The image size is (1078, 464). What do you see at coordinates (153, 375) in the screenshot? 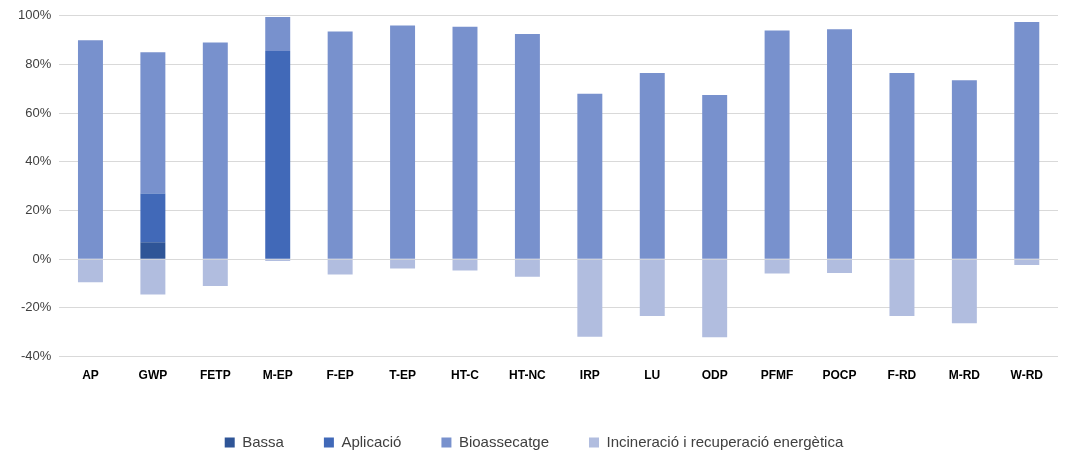
I see `x-tick-label: GWP` at bounding box center [153, 375].